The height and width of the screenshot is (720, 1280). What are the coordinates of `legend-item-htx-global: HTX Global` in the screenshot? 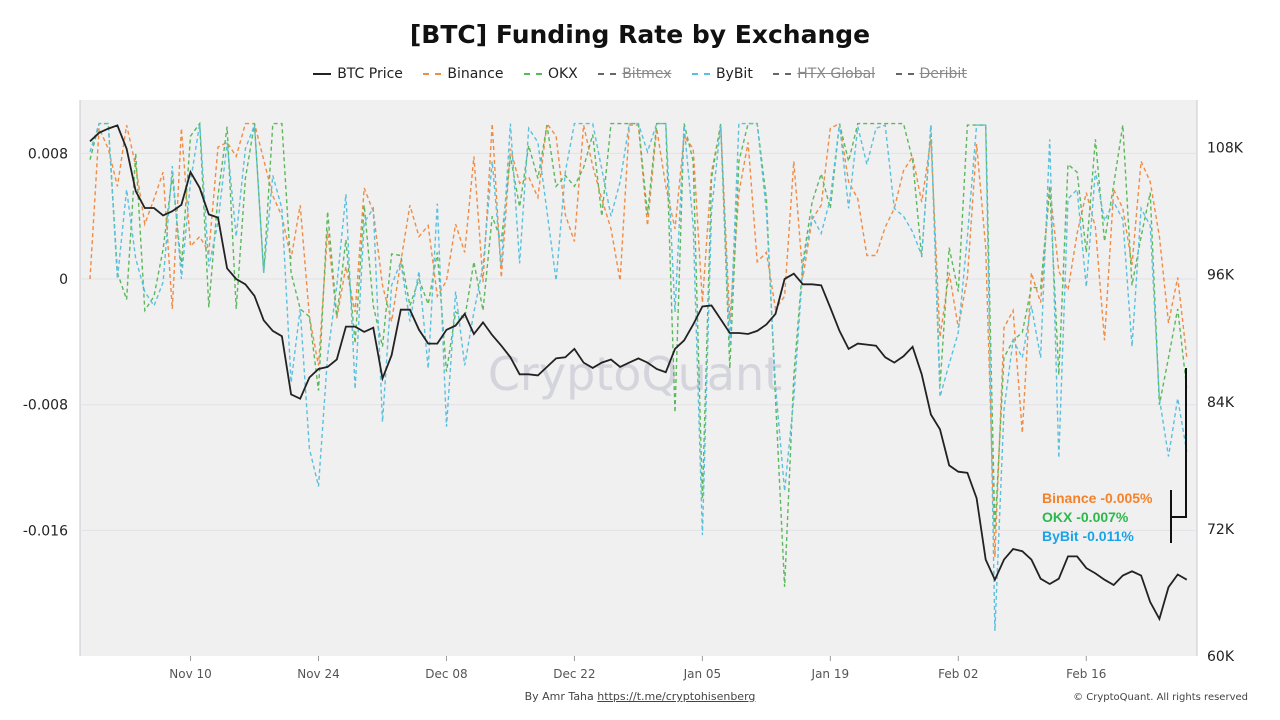 It's located at (824, 74).